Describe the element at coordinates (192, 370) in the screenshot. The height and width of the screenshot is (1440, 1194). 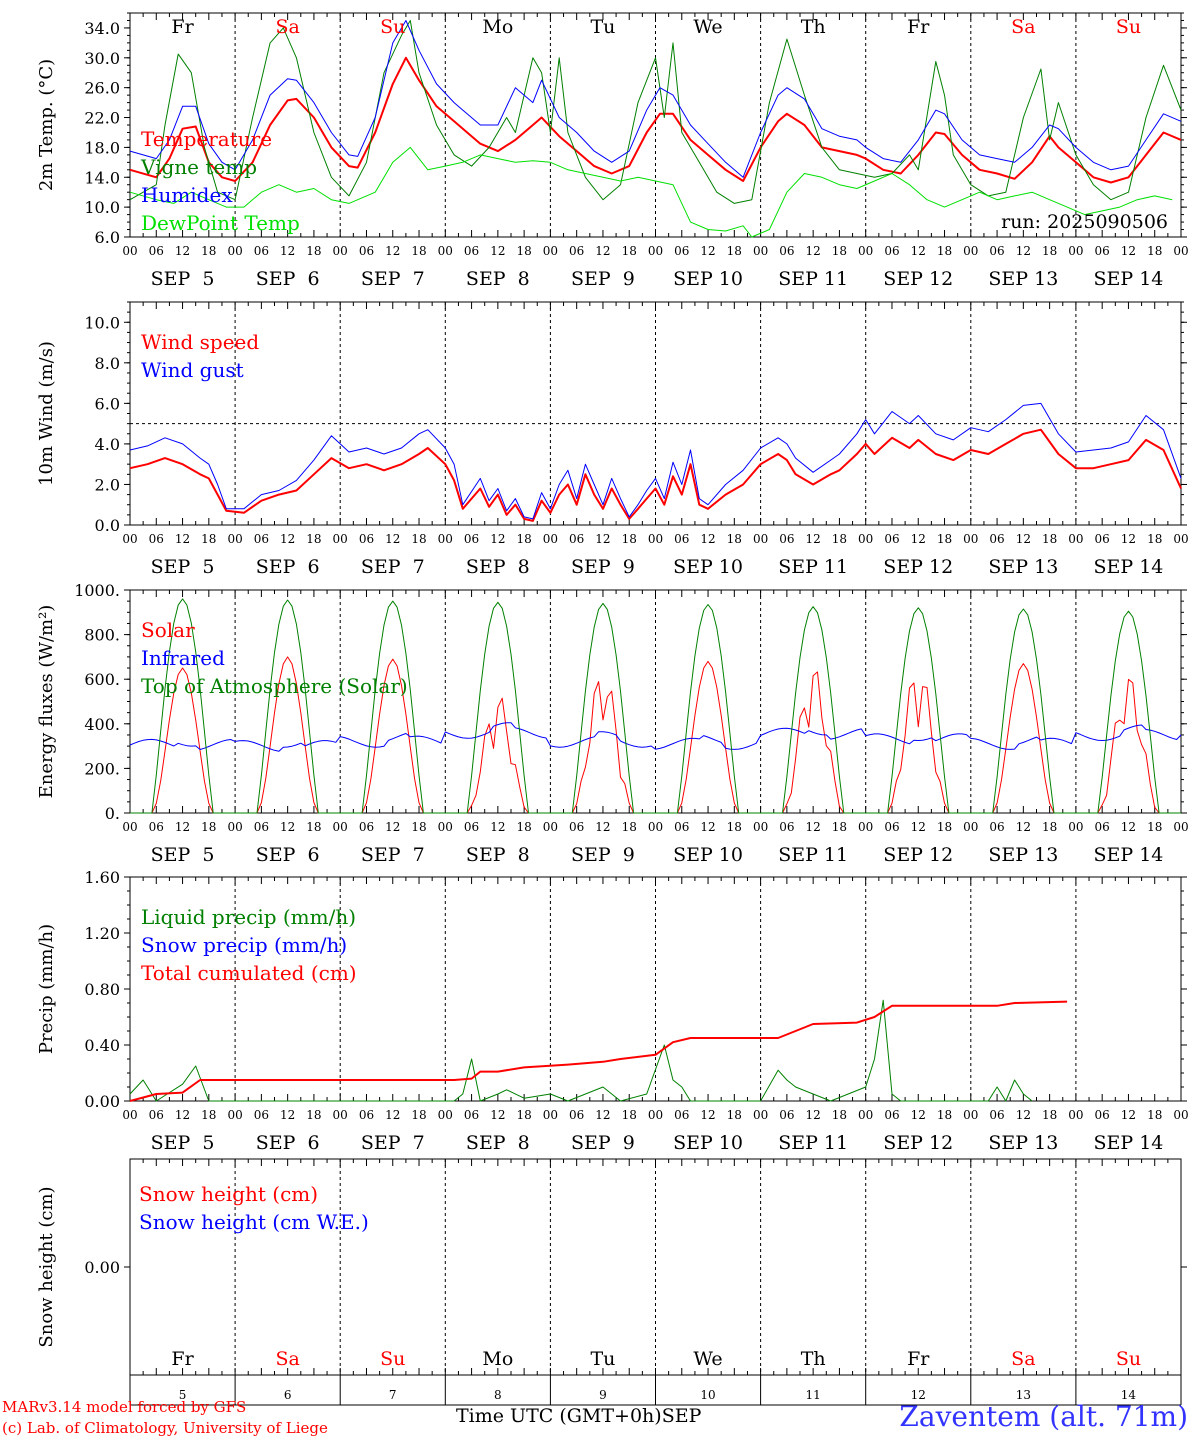
I see `legend-wind-gust: Wind gust` at that location.